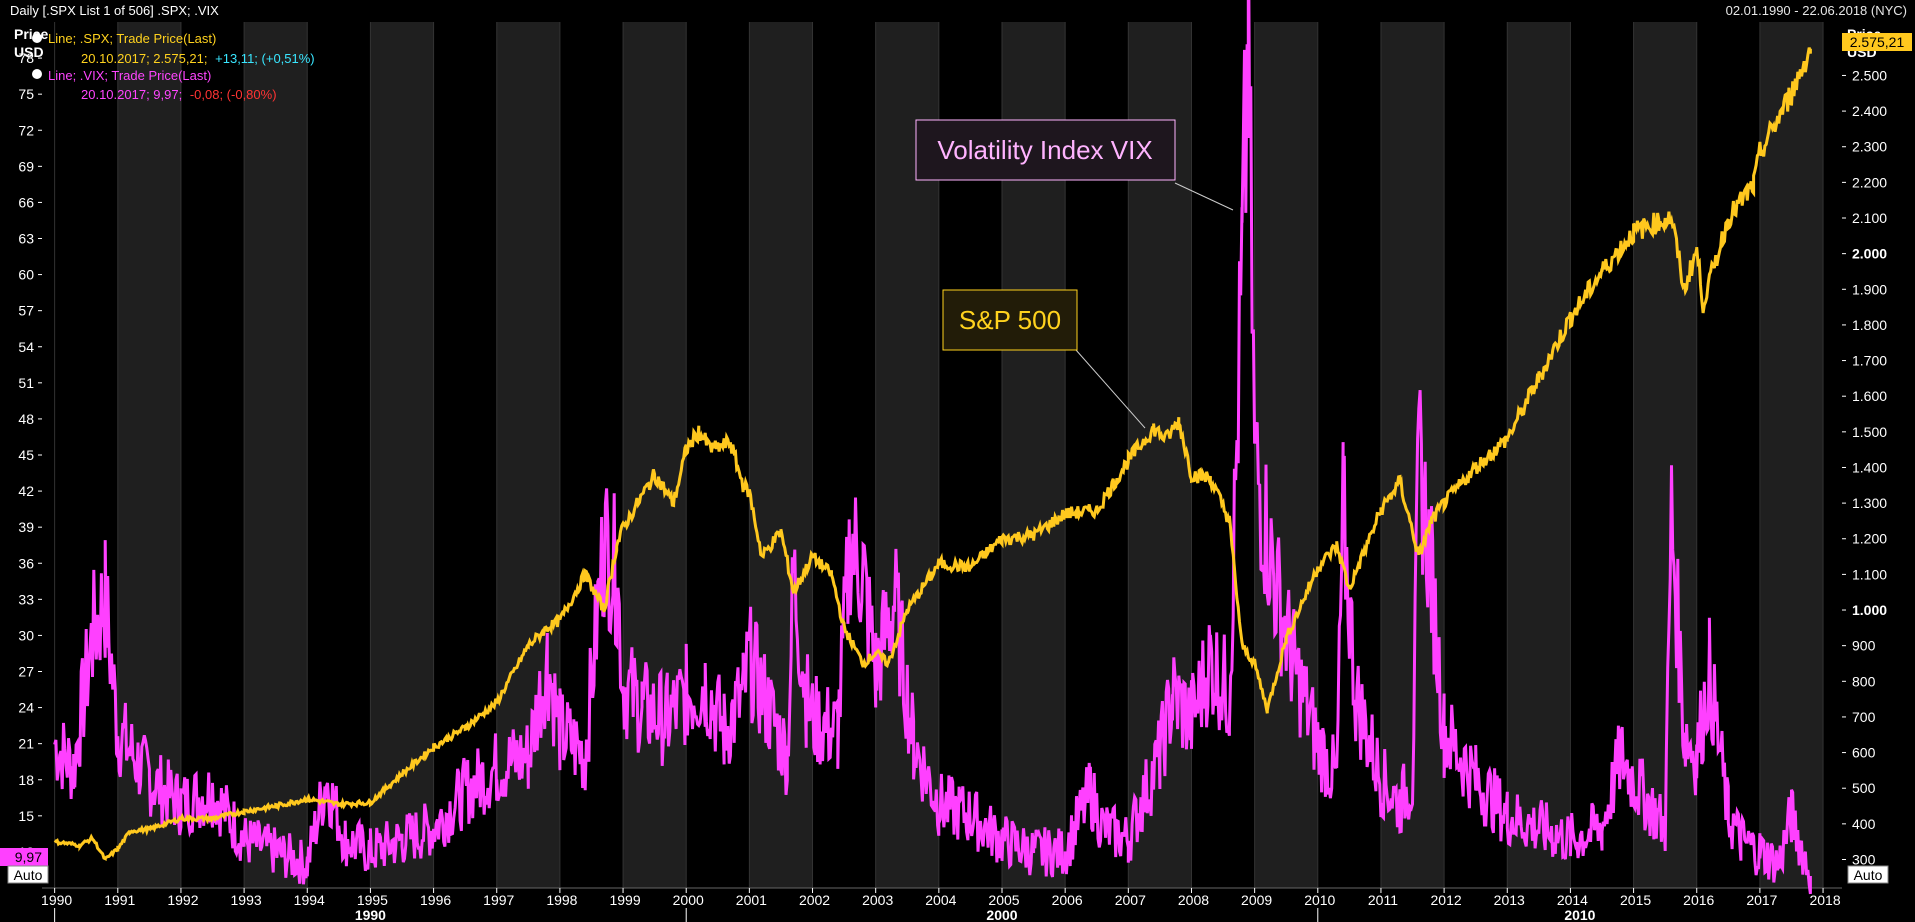 This screenshot has height=922, width=1915. What do you see at coordinates (1869, 361) in the screenshot?
I see `right-tick-label: 1.700` at bounding box center [1869, 361].